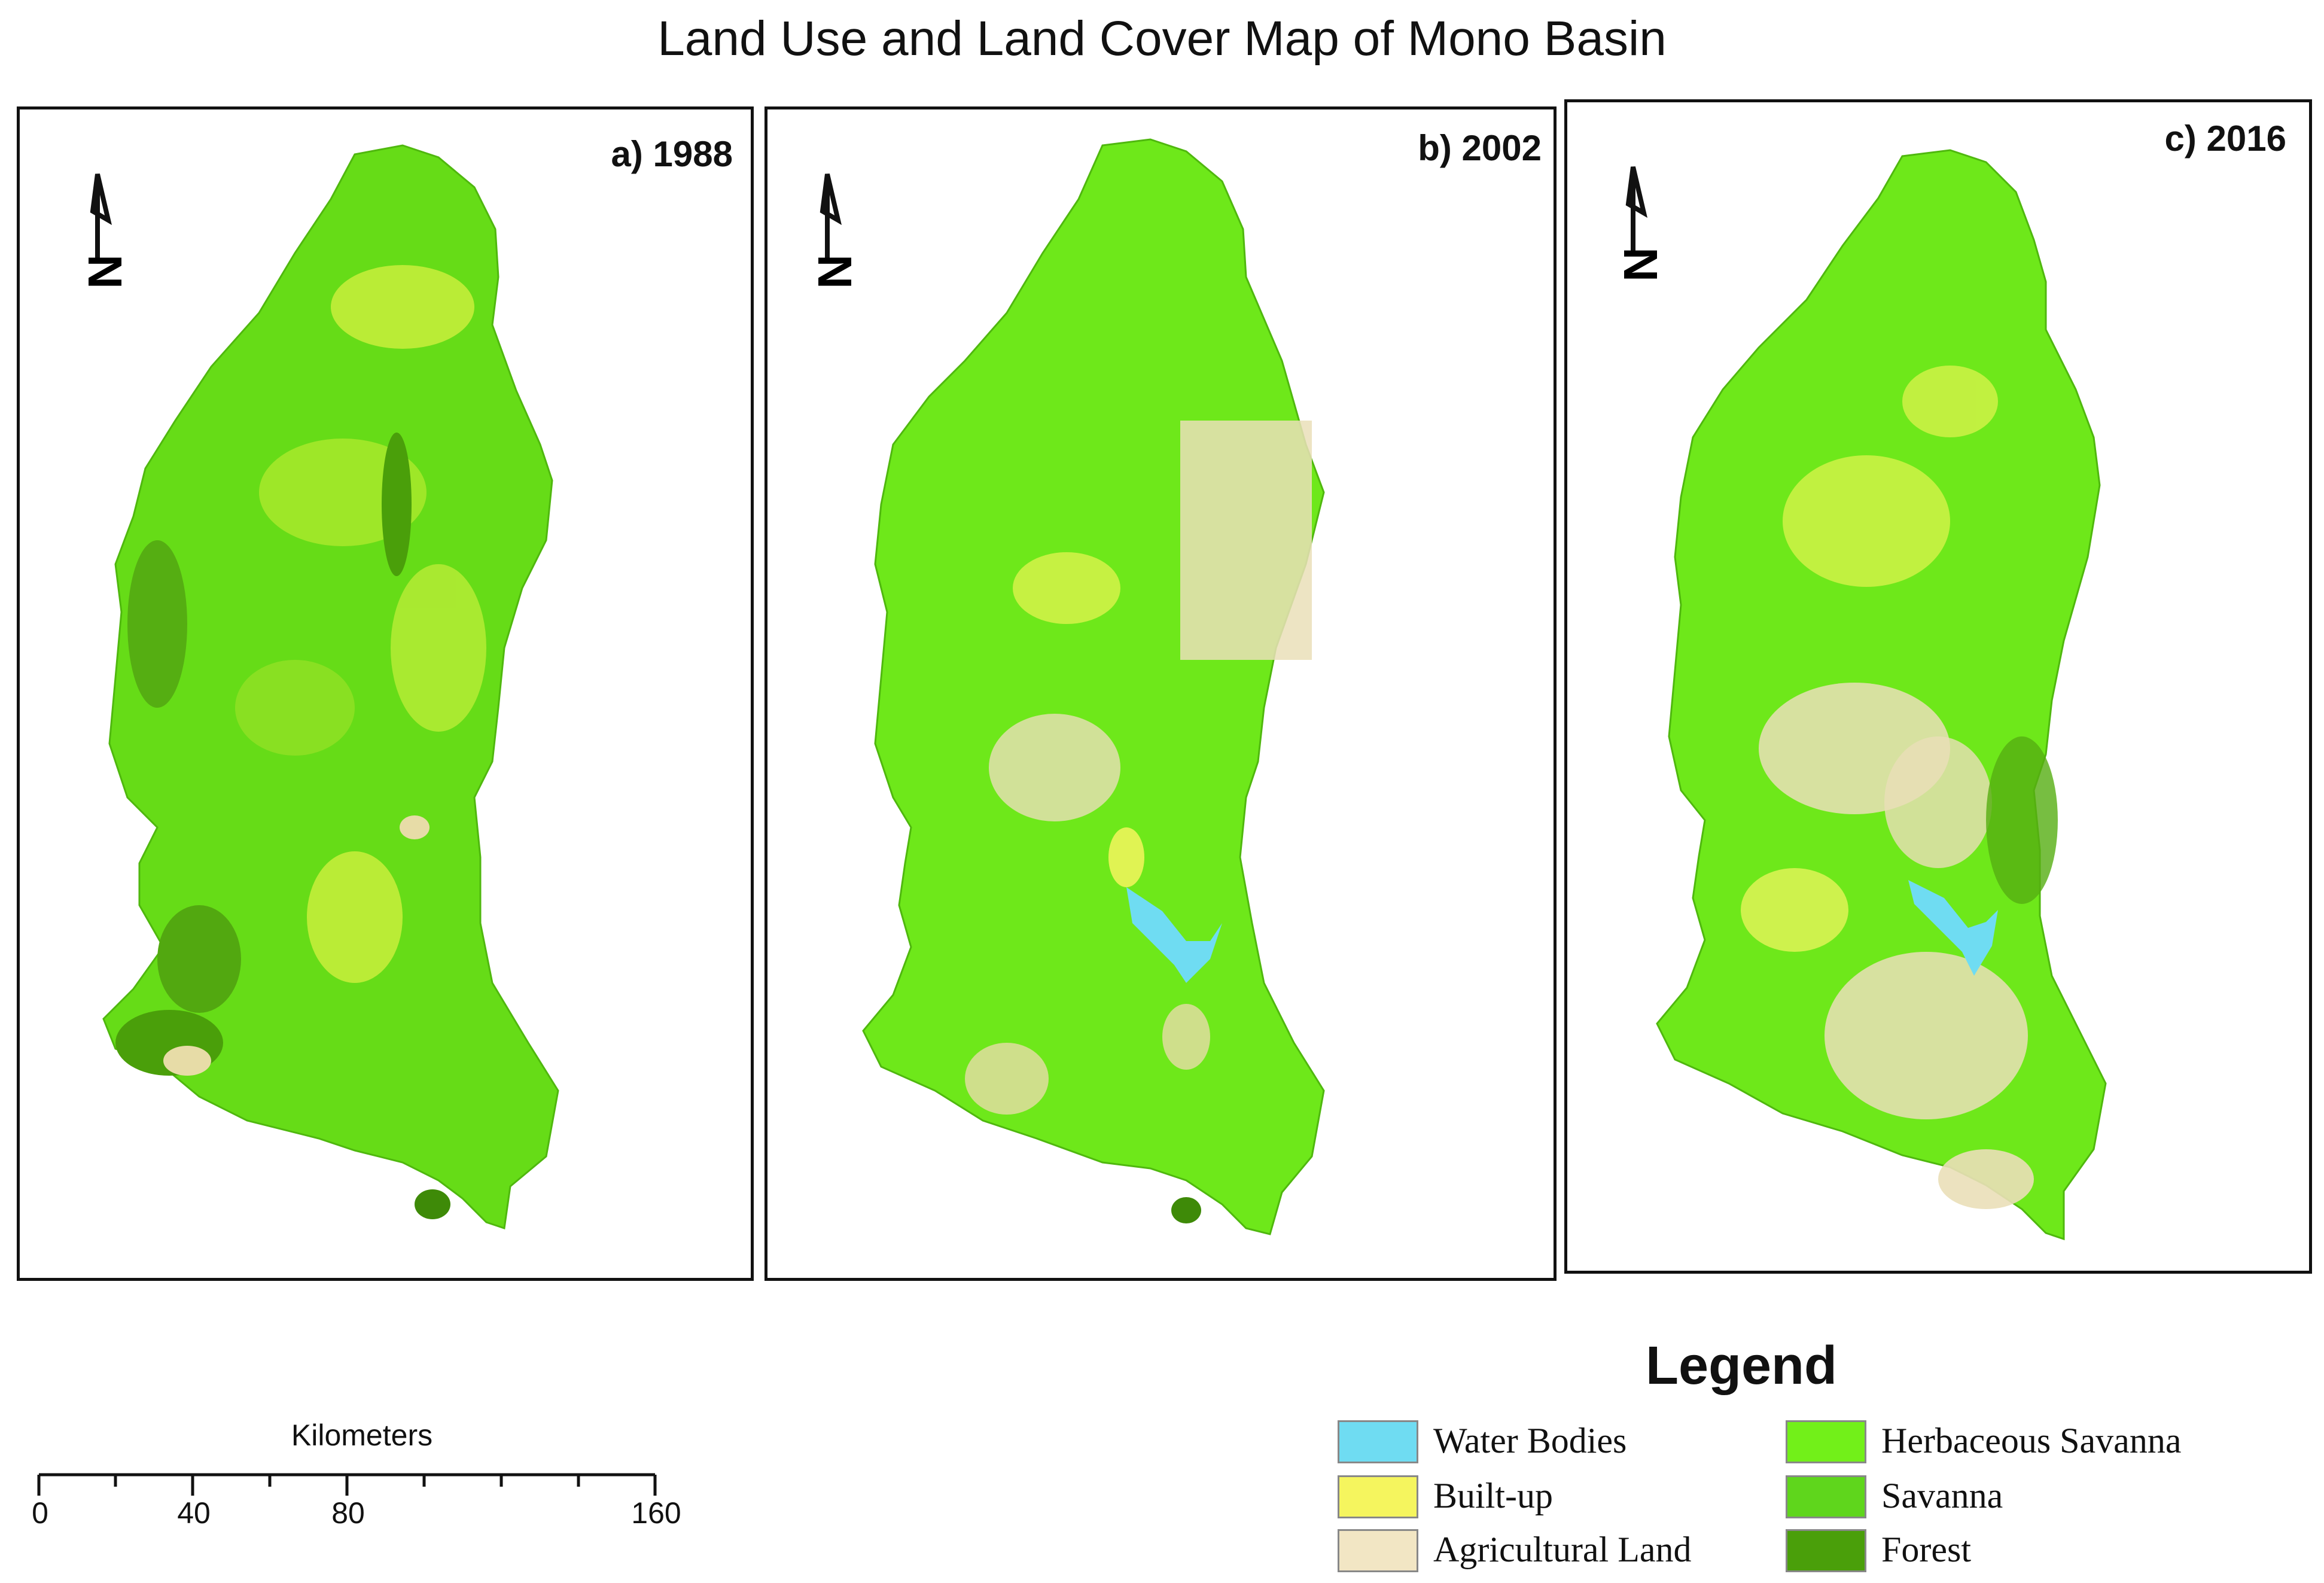 Image resolution: width=2324 pixels, height=1583 pixels. I want to click on panel-label-2016: c) 2016, so click(2225, 138).